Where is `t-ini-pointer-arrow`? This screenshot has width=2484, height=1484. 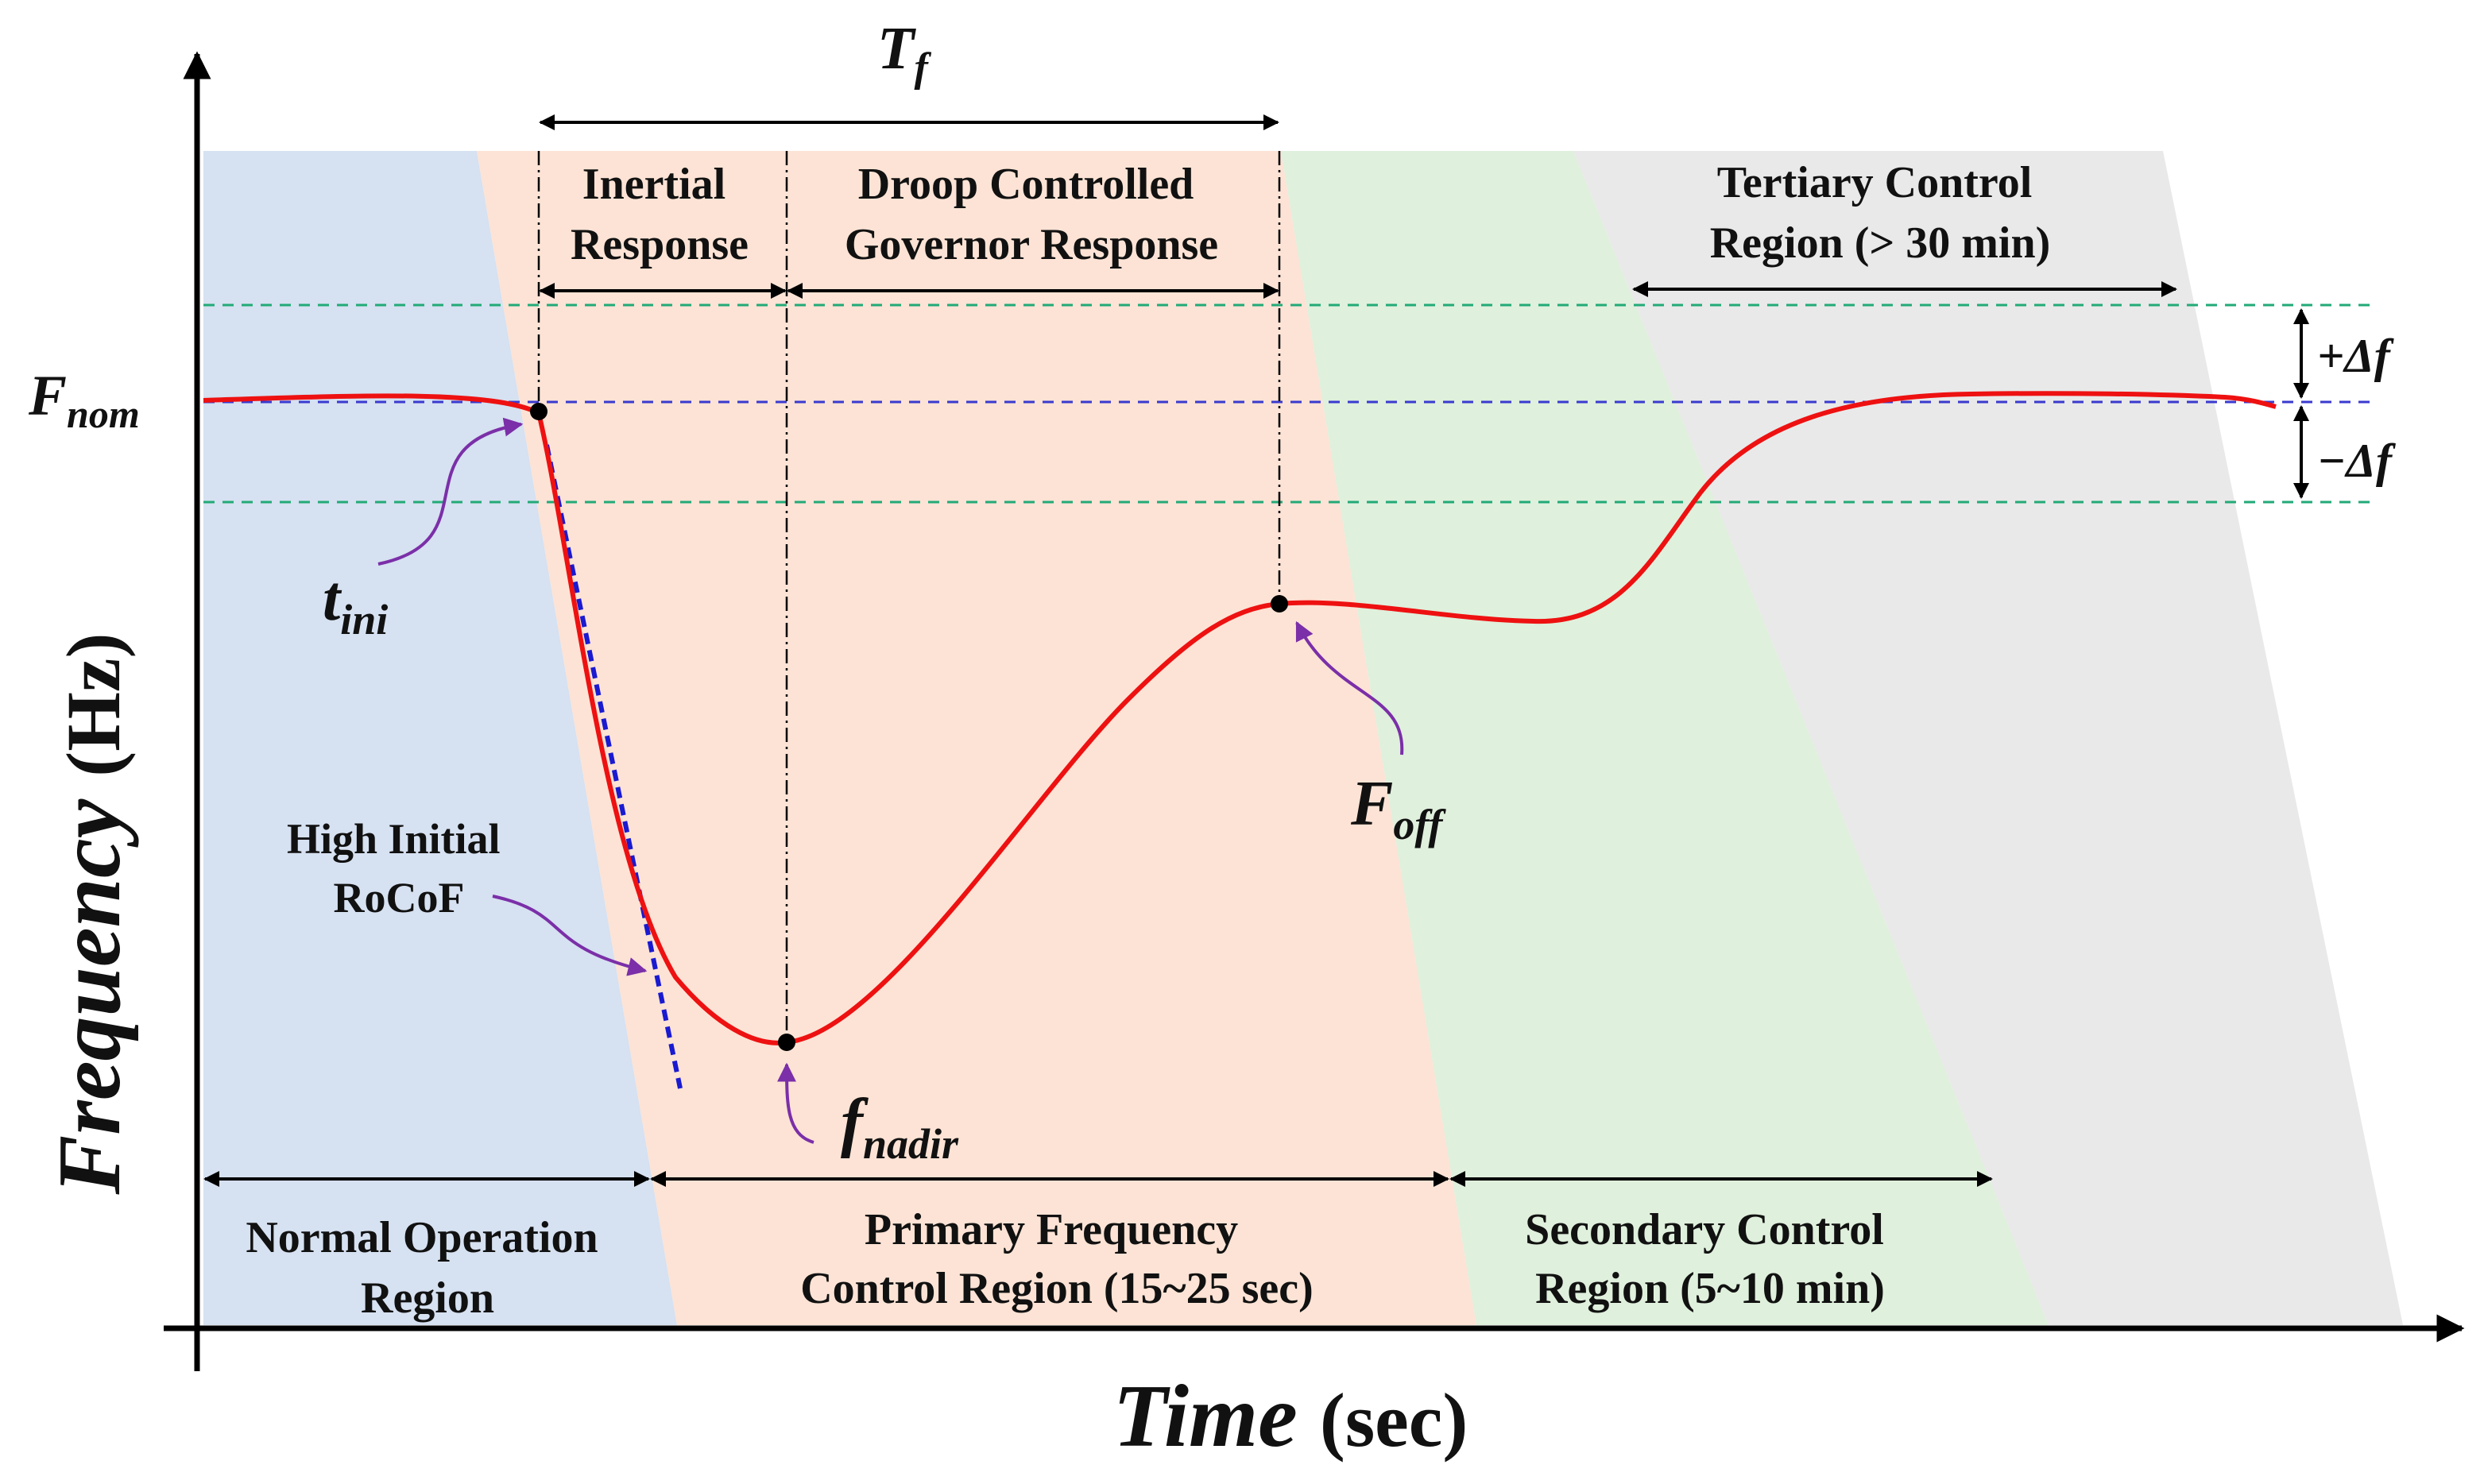 t-ini-pointer-arrow is located at coordinates (450, 491).